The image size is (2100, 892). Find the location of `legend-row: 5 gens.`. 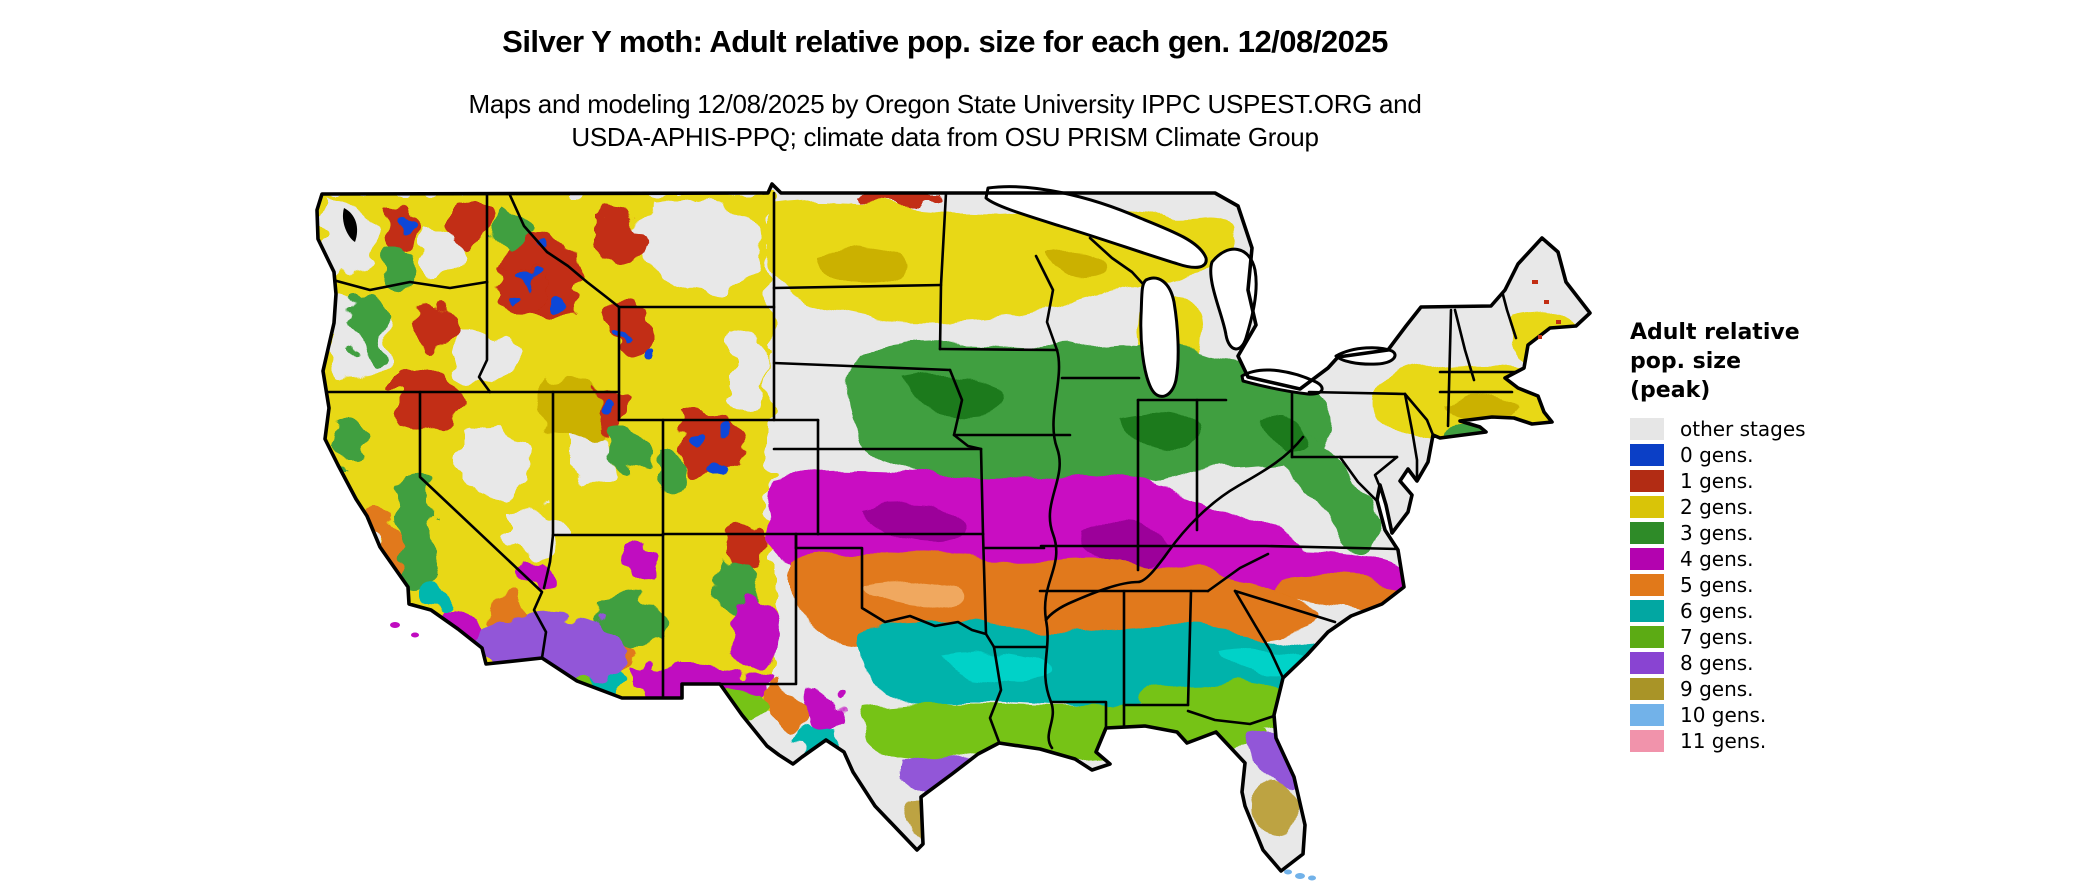

legend-row: 5 gens. is located at coordinates (1860, 585).